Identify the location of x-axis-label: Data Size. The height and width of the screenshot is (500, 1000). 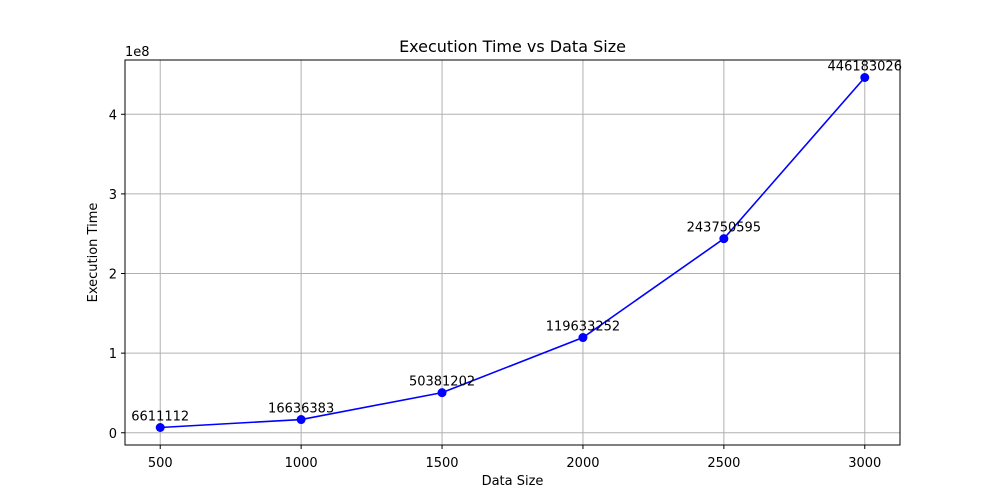
(513, 481).